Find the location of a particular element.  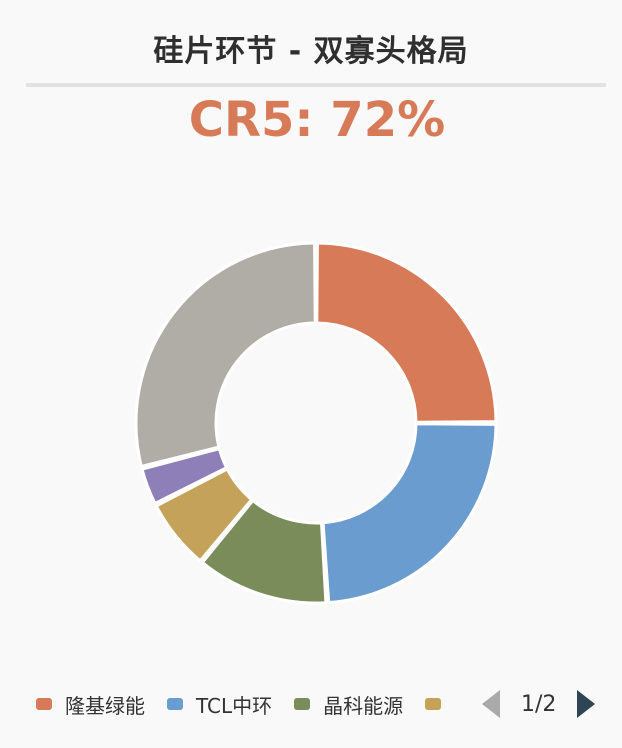

legend-page-indicator: 1/2 is located at coordinates (539, 704).